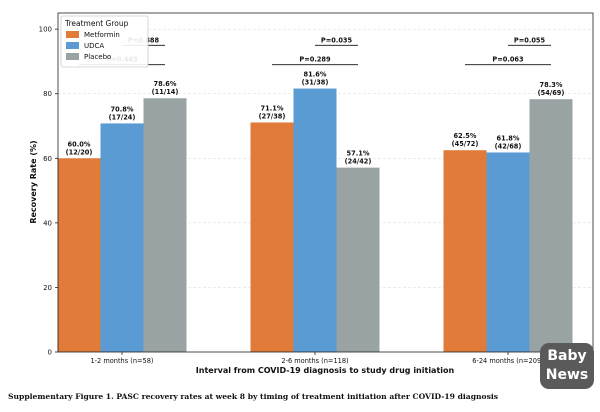 The width and height of the screenshot is (600, 412). What do you see at coordinates (508, 146) in the screenshot?
I see `bar-count-label: (42/68)` at bounding box center [508, 146].